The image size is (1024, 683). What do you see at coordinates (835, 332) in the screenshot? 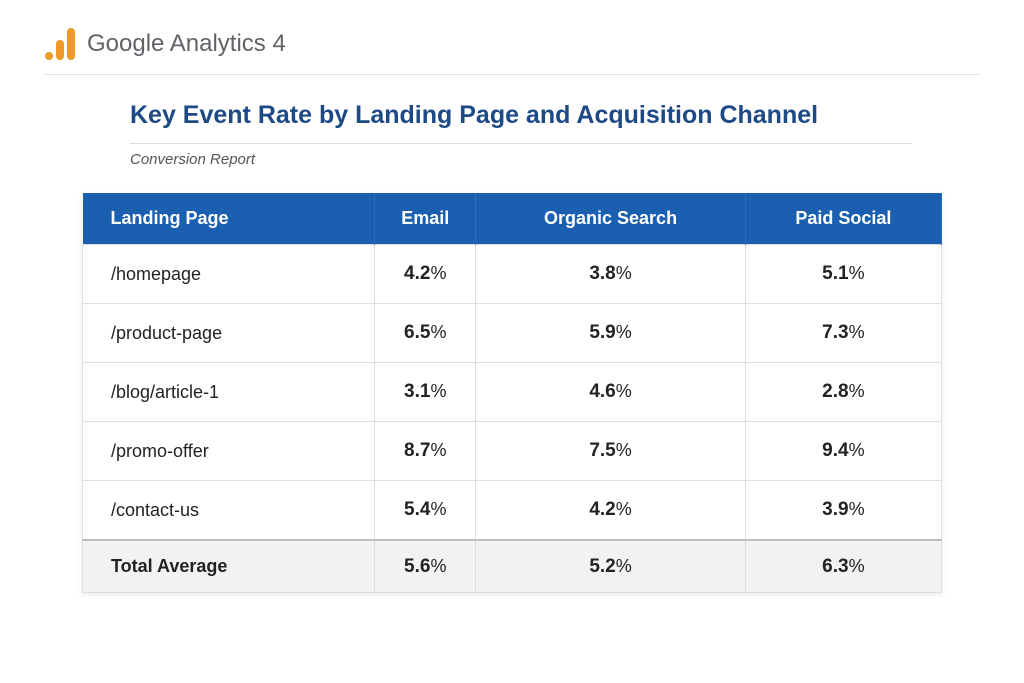
I see `rate-value: 7.3` at bounding box center [835, 332].